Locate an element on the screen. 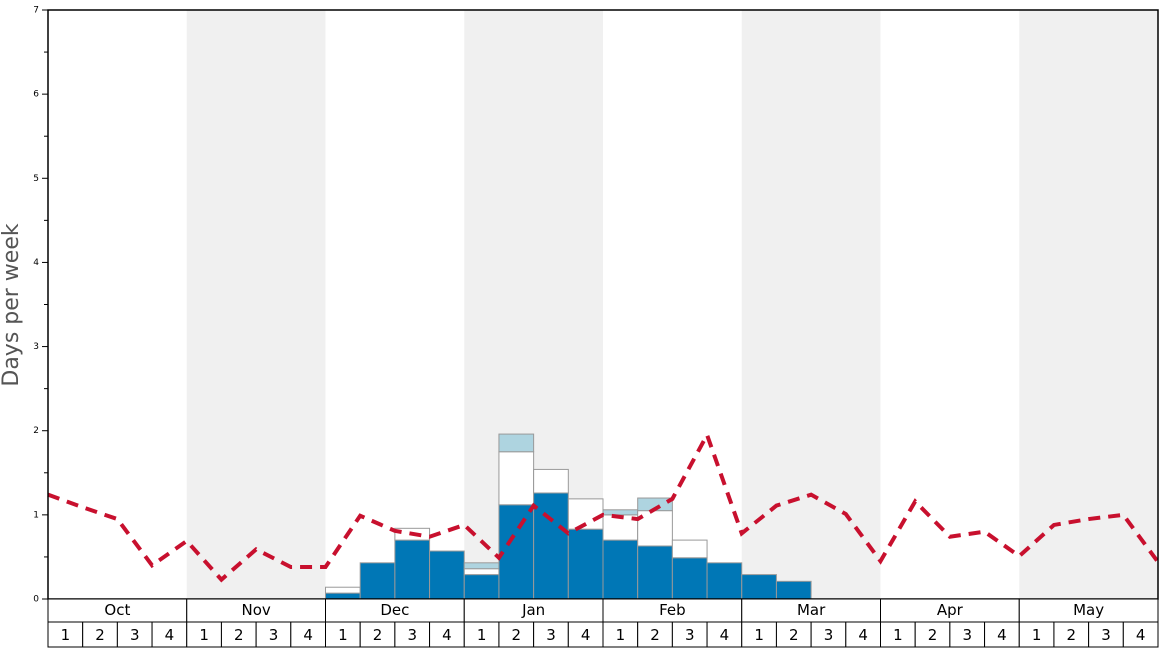 This screenshot has width=1168, height=648. month-label: Mar is located at coordinates (811, 610).